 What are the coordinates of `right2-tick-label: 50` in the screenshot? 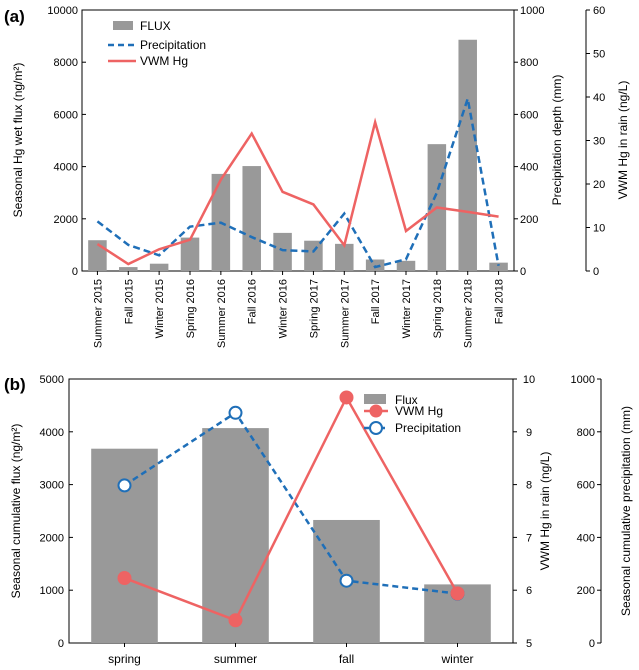 It's located at (599, 55).